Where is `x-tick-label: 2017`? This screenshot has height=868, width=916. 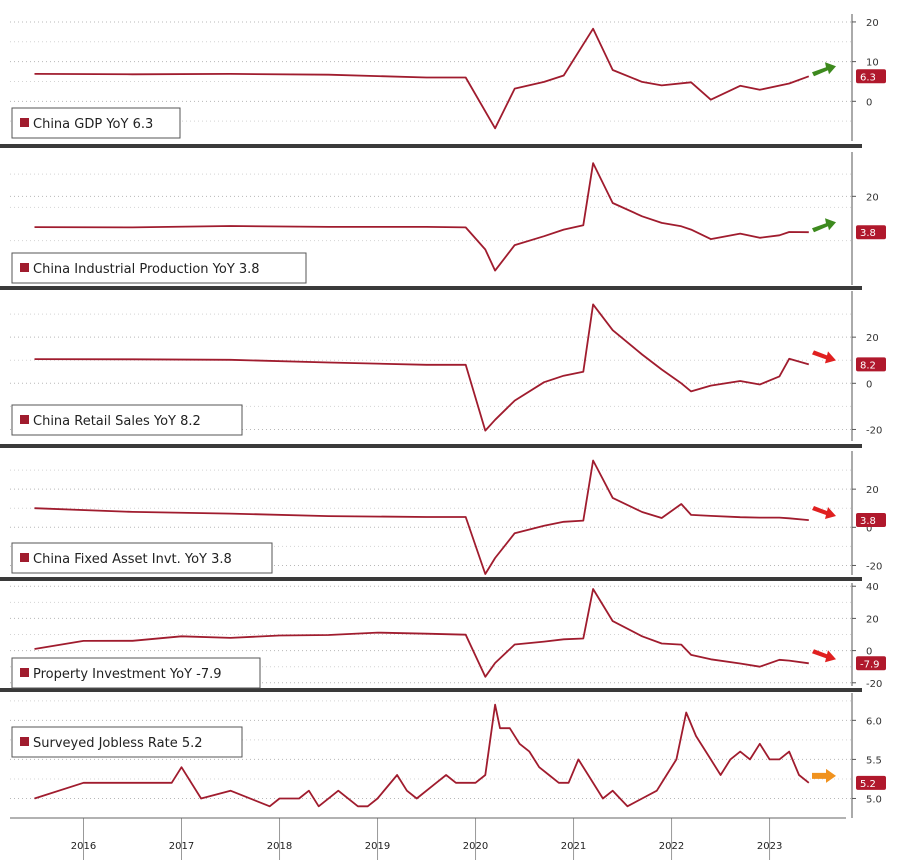 x-tick-label: 2017 is located at coordinates (181, 846).